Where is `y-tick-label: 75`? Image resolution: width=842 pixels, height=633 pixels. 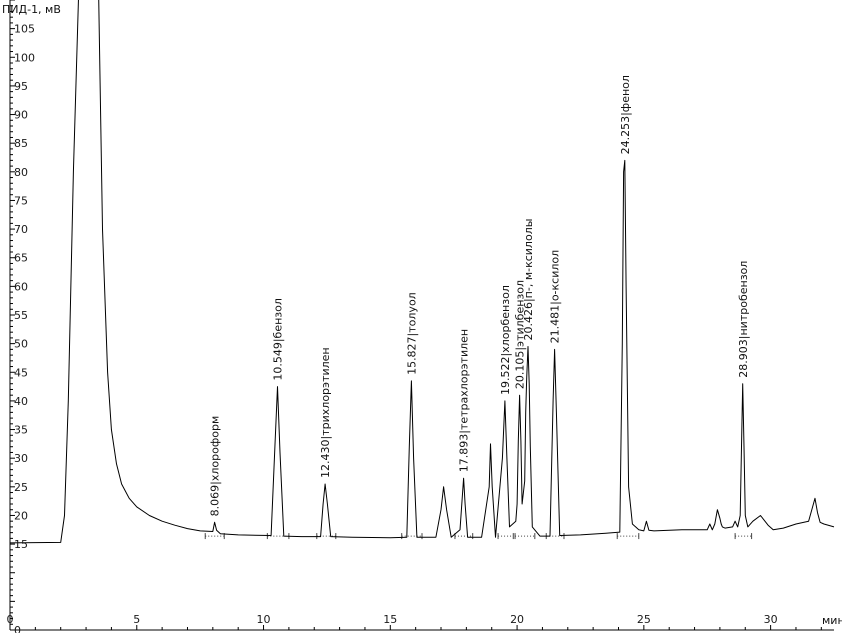 y-tick-label: 75 is located at coordinates (21, 200).